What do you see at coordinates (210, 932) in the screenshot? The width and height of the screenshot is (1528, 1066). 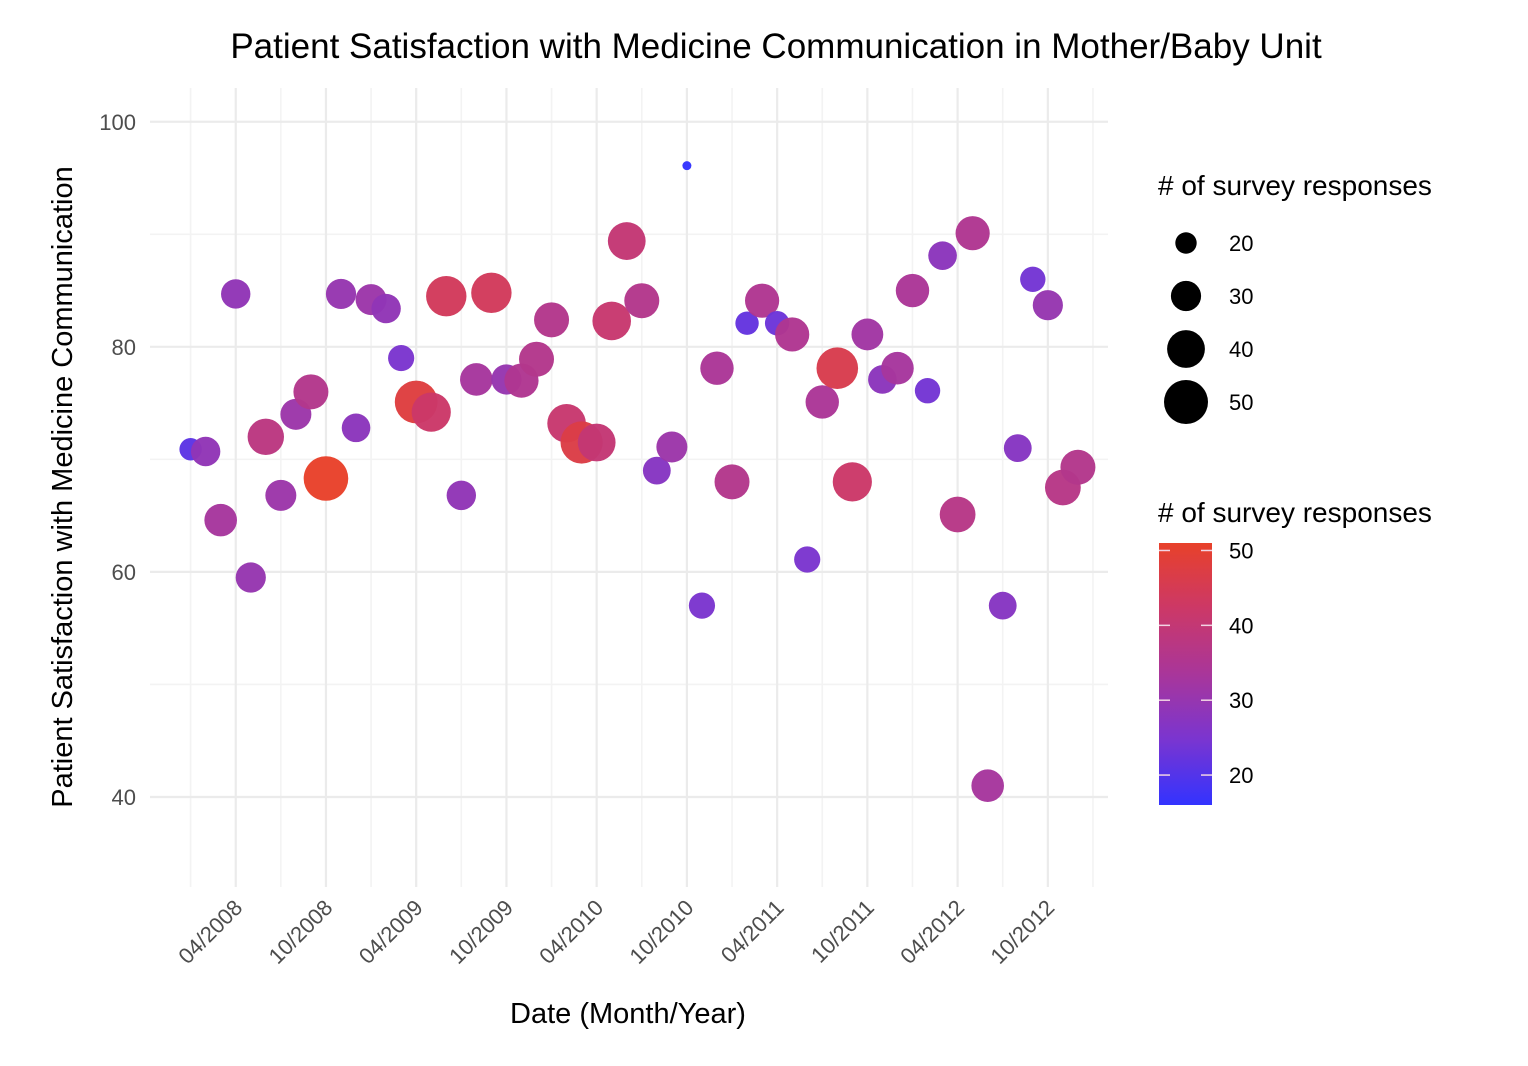 I see `x-tick-label: 04/2008` at bounding box center [210, 932].